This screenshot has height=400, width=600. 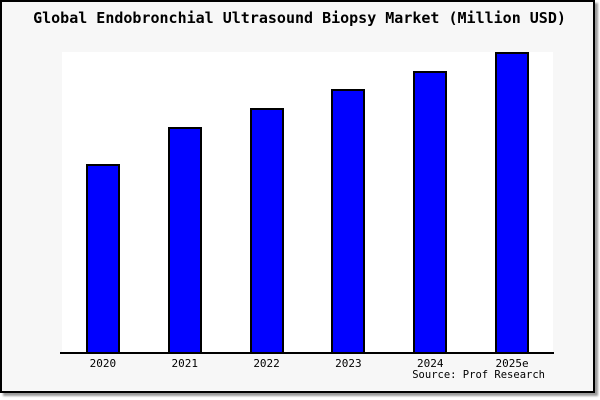 I want to click on x-axis-labels: 2020 2021 2022 2023 2024 2025e, so click(x=307, y=363).